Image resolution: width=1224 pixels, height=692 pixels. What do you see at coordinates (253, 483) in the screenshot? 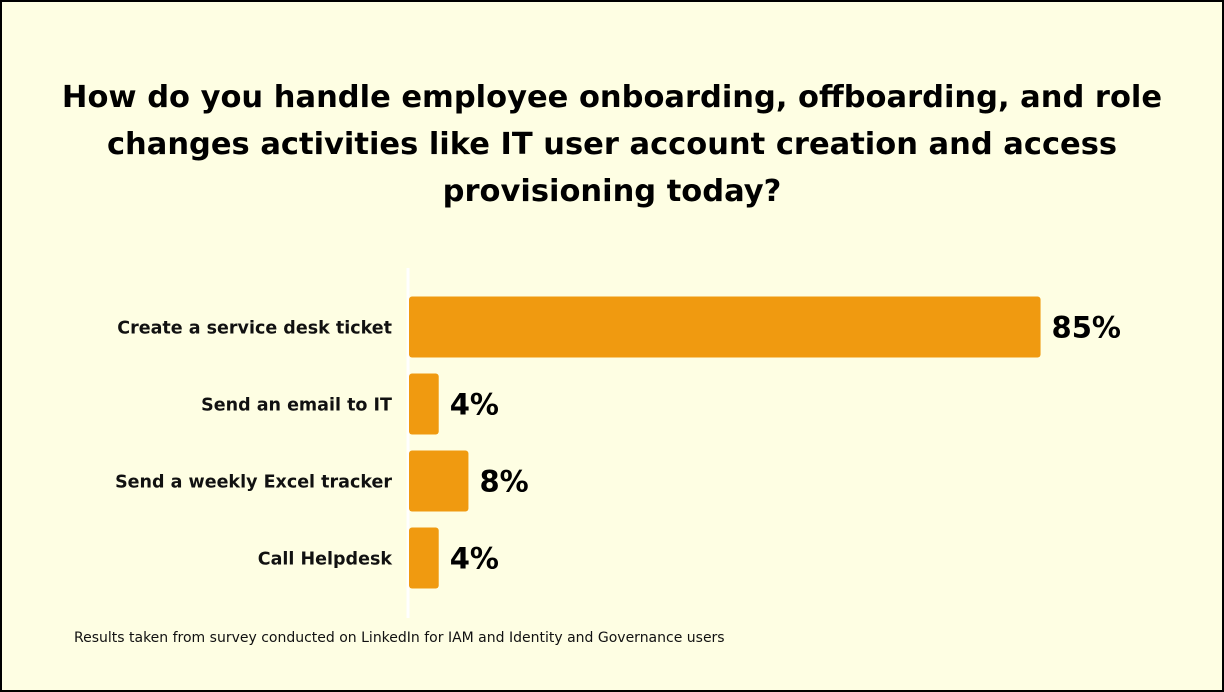
I see `category-label: Send a weekly Excel tracker` at bounding box center [253, 483].